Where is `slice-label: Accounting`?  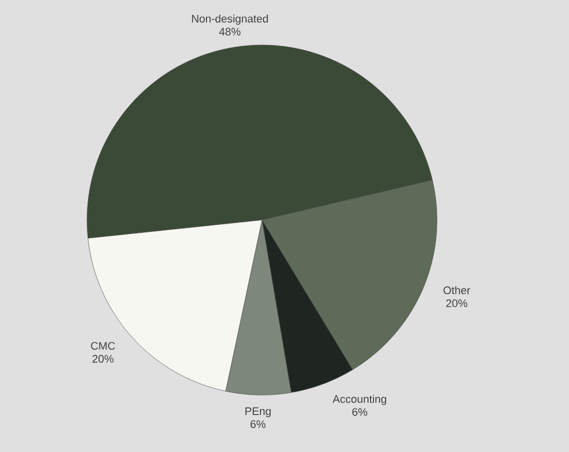
slice-label: Accounting is located at coordinates (359, 400).